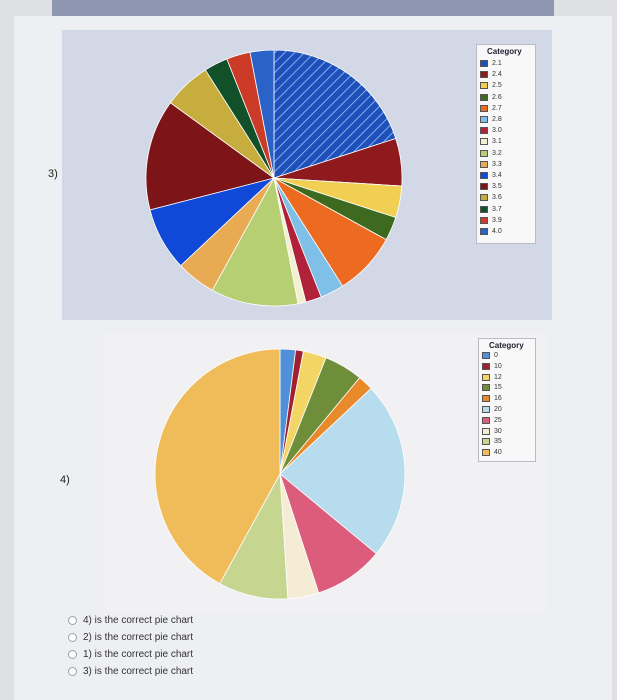 This screenshot has width=617, height=700. What do you see at coordinates (303, 8) in the screenshot?
I see `top-bar` at bounding box center [303, 8].